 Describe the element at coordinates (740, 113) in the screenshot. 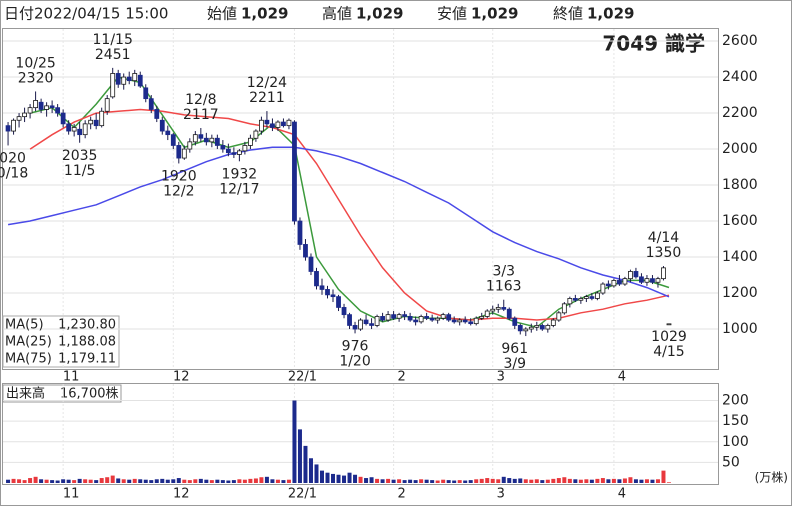

I see `y-tick-label: 2200` at that location.